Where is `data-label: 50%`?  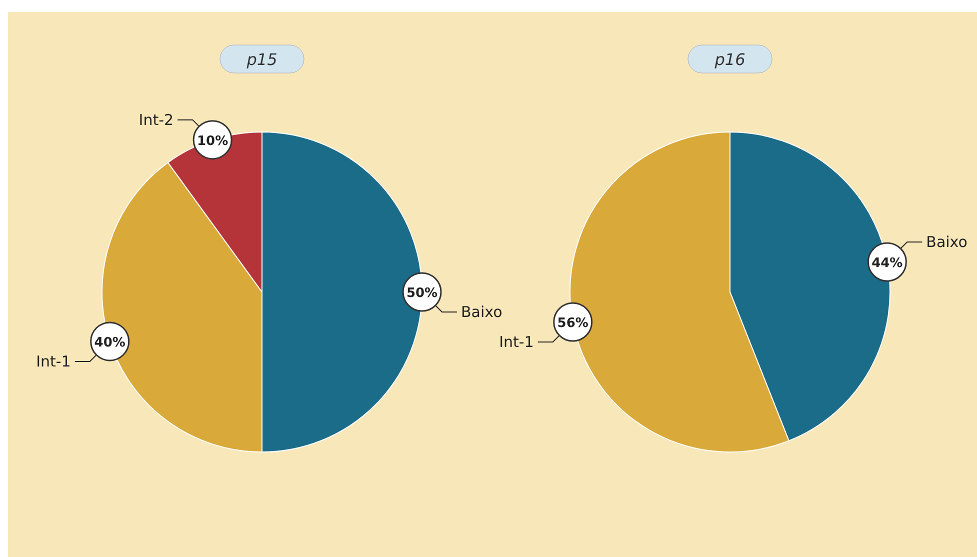 data-label: 50% is located at coordinates (422, 293).